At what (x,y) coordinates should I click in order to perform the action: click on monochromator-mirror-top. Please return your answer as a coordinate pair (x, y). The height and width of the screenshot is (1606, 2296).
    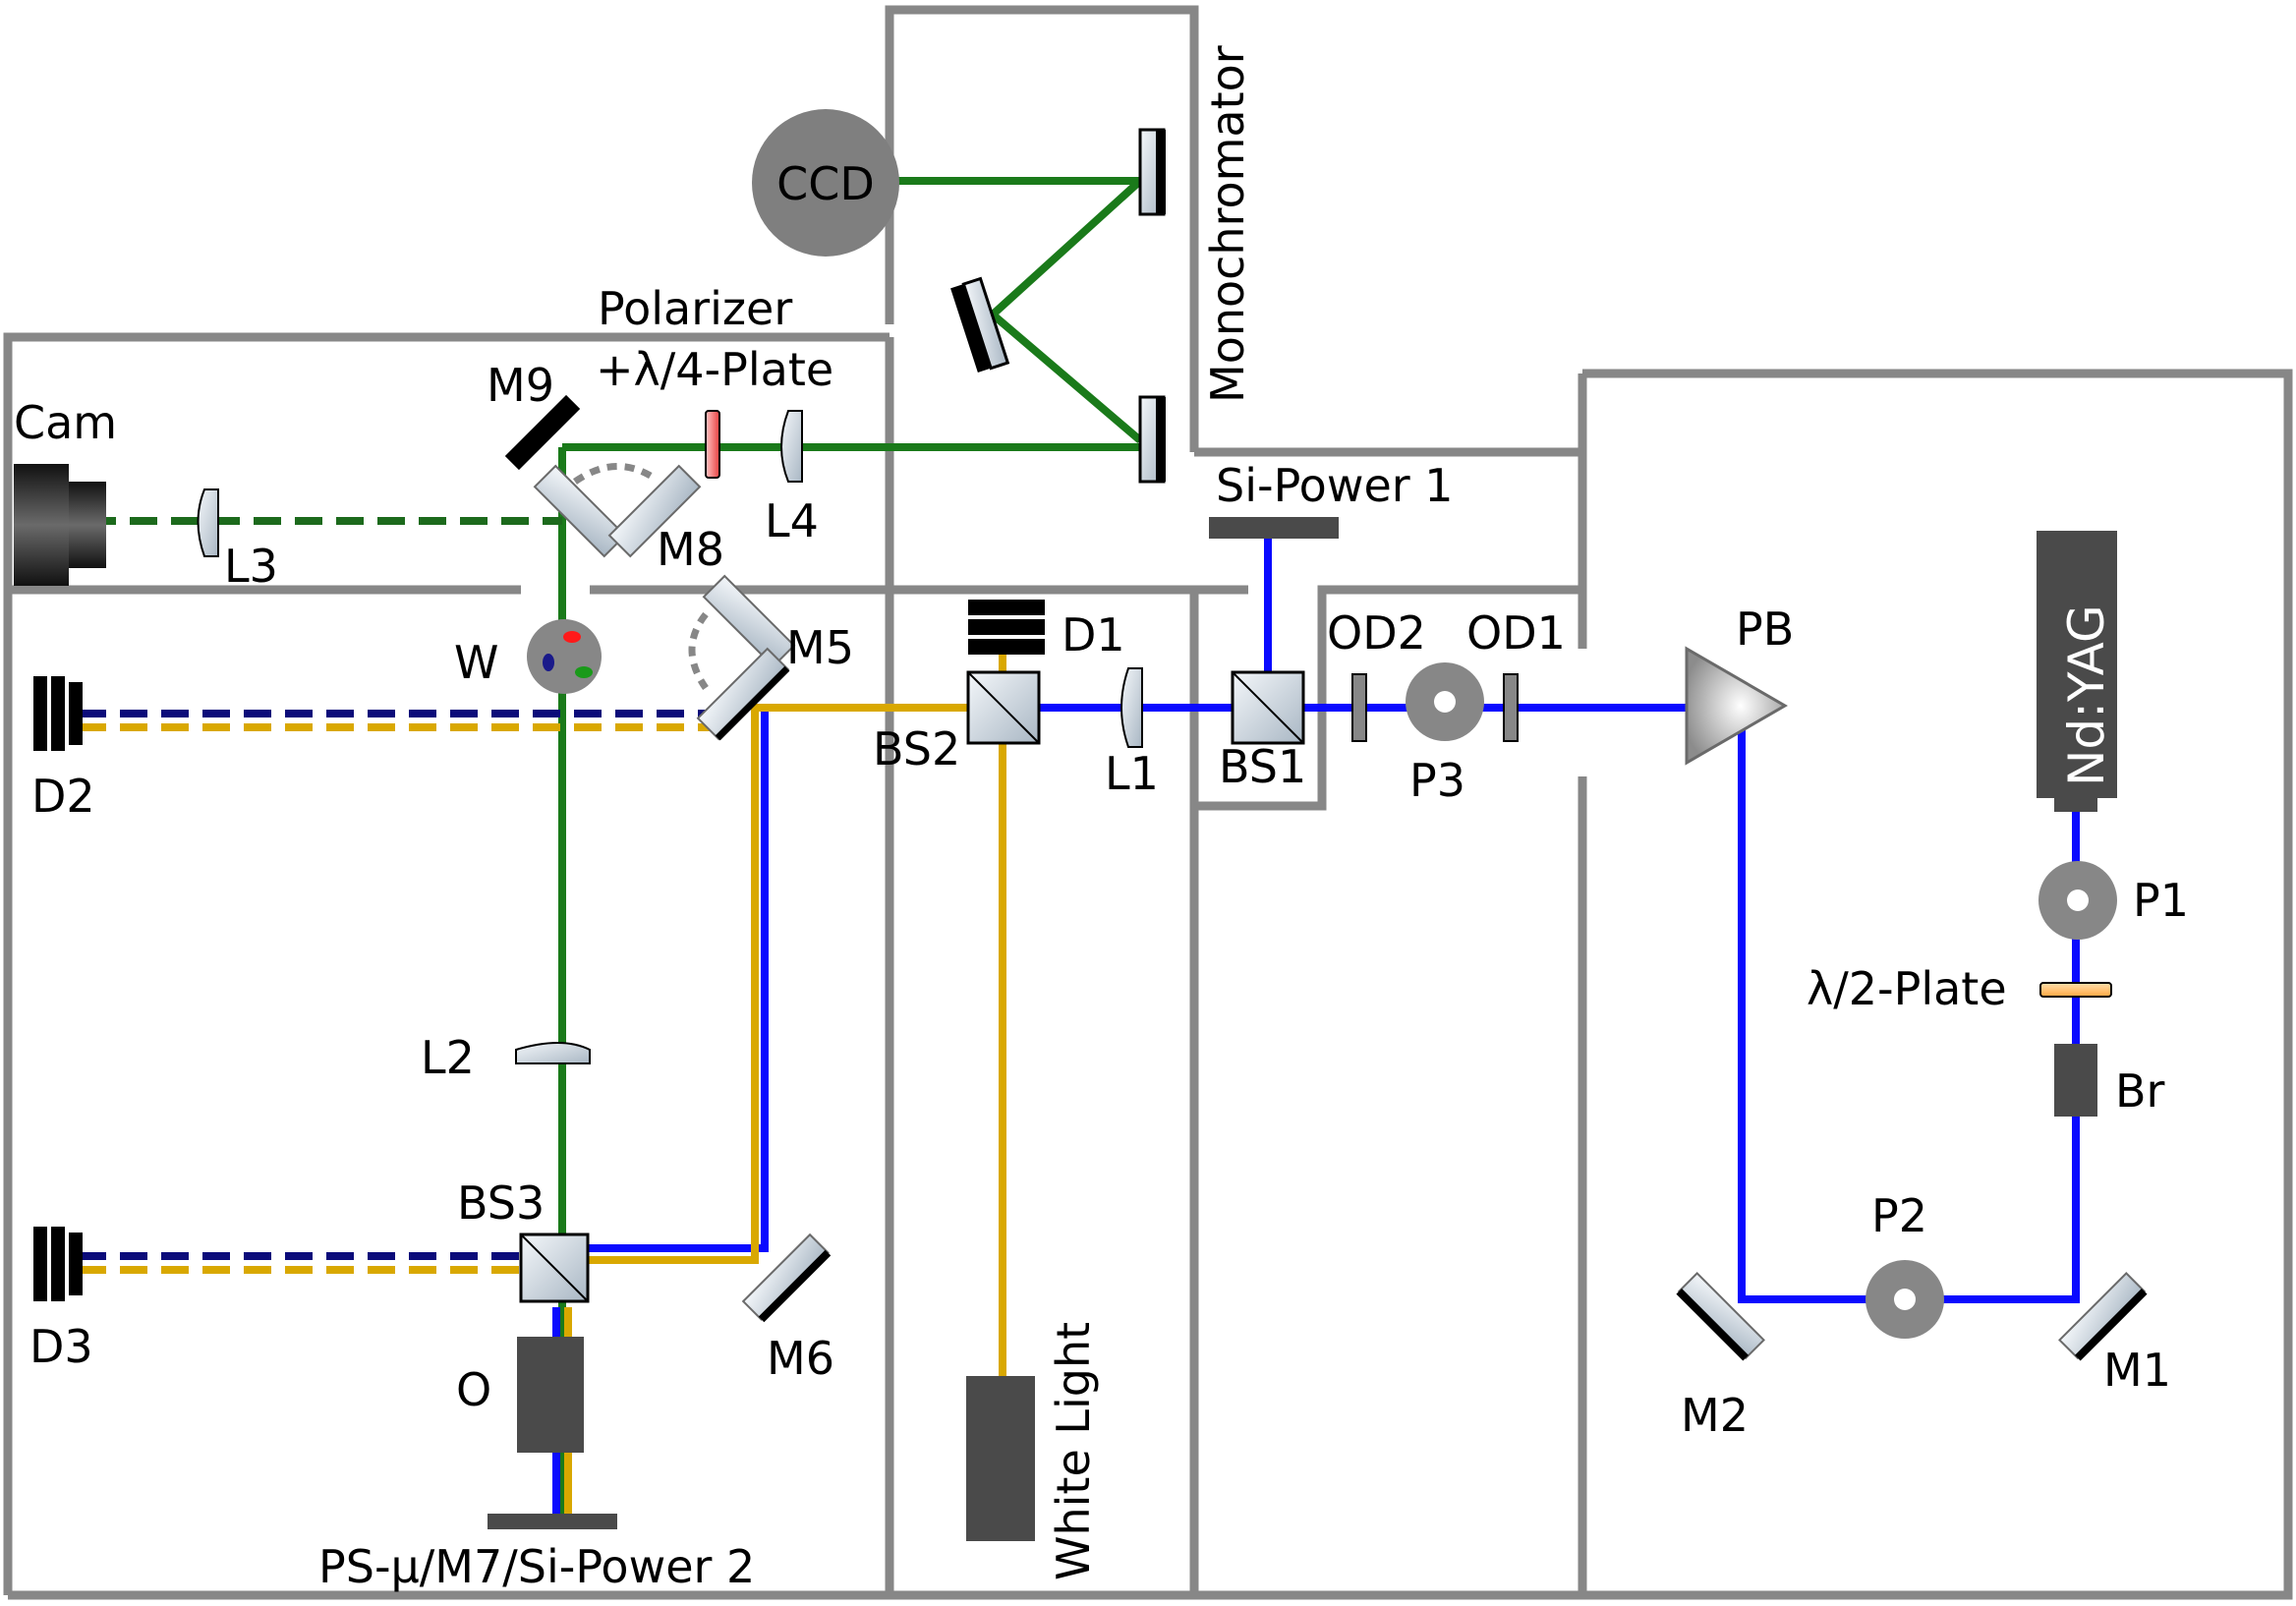
    Looking at the image, I should click on (1152, 172).